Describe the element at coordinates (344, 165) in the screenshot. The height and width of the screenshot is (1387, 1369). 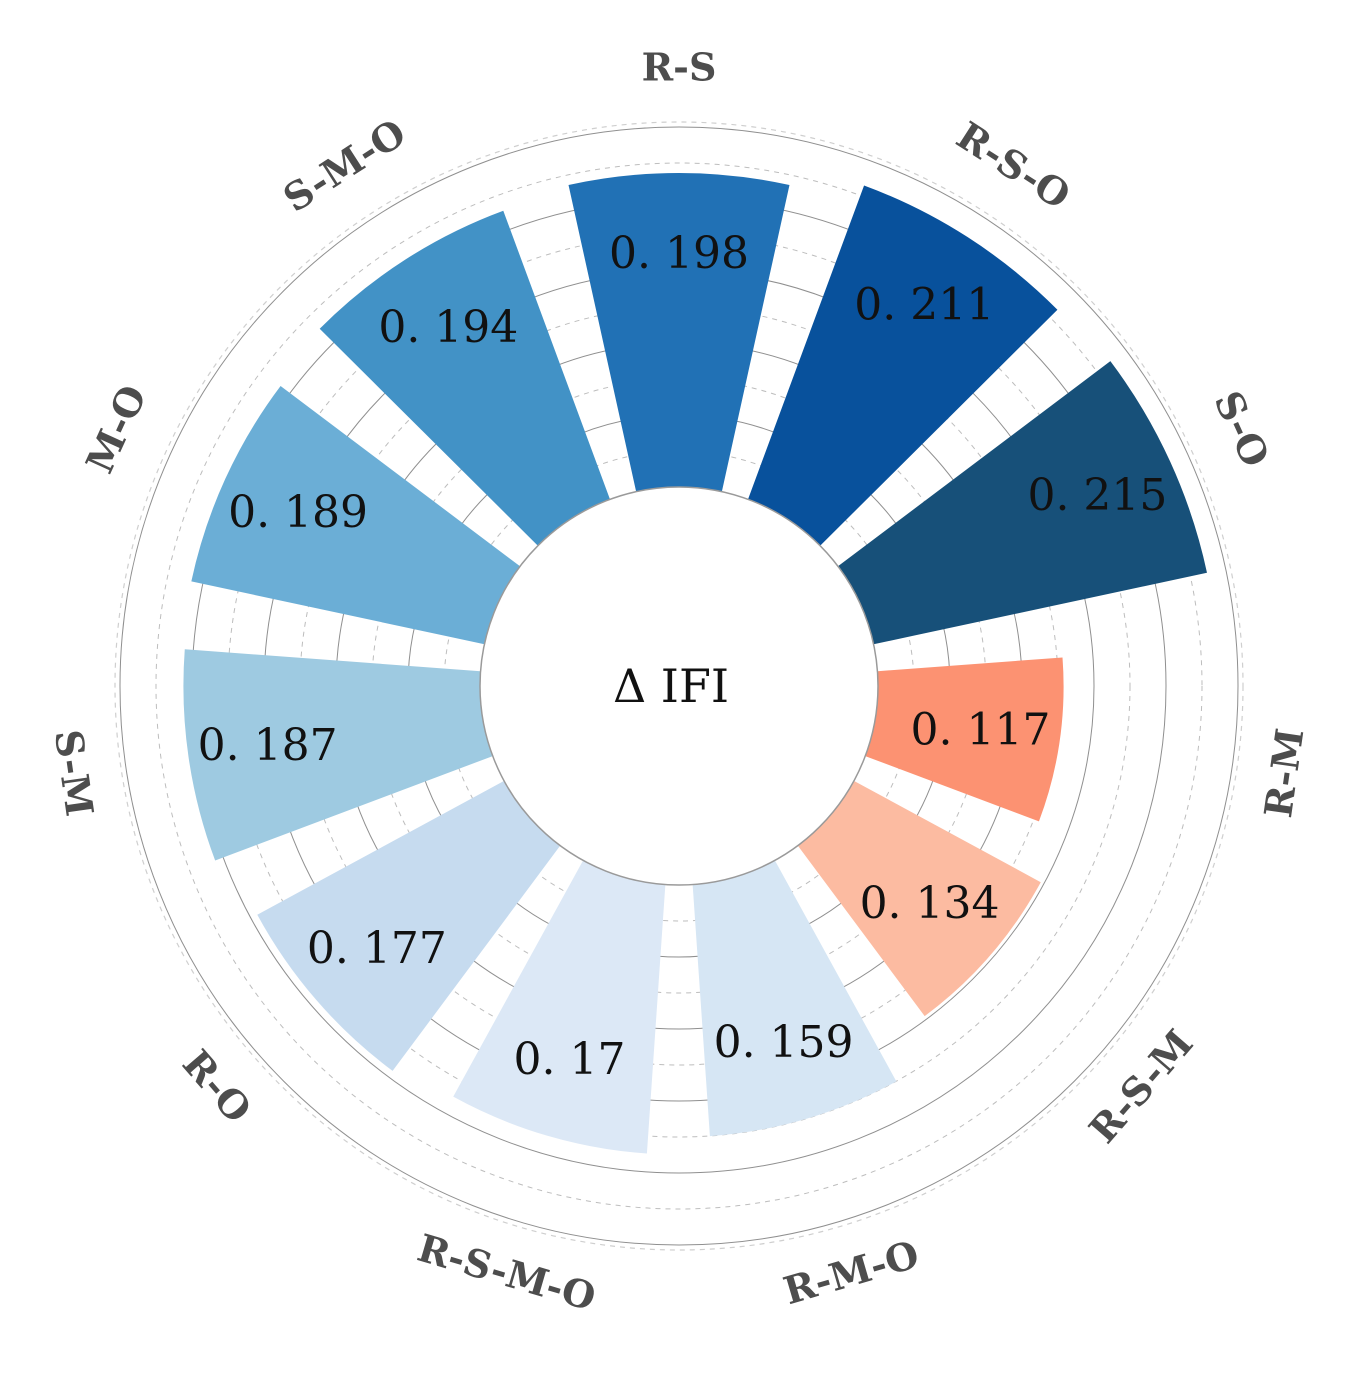
I see `category-label: S-M-O` at that location.